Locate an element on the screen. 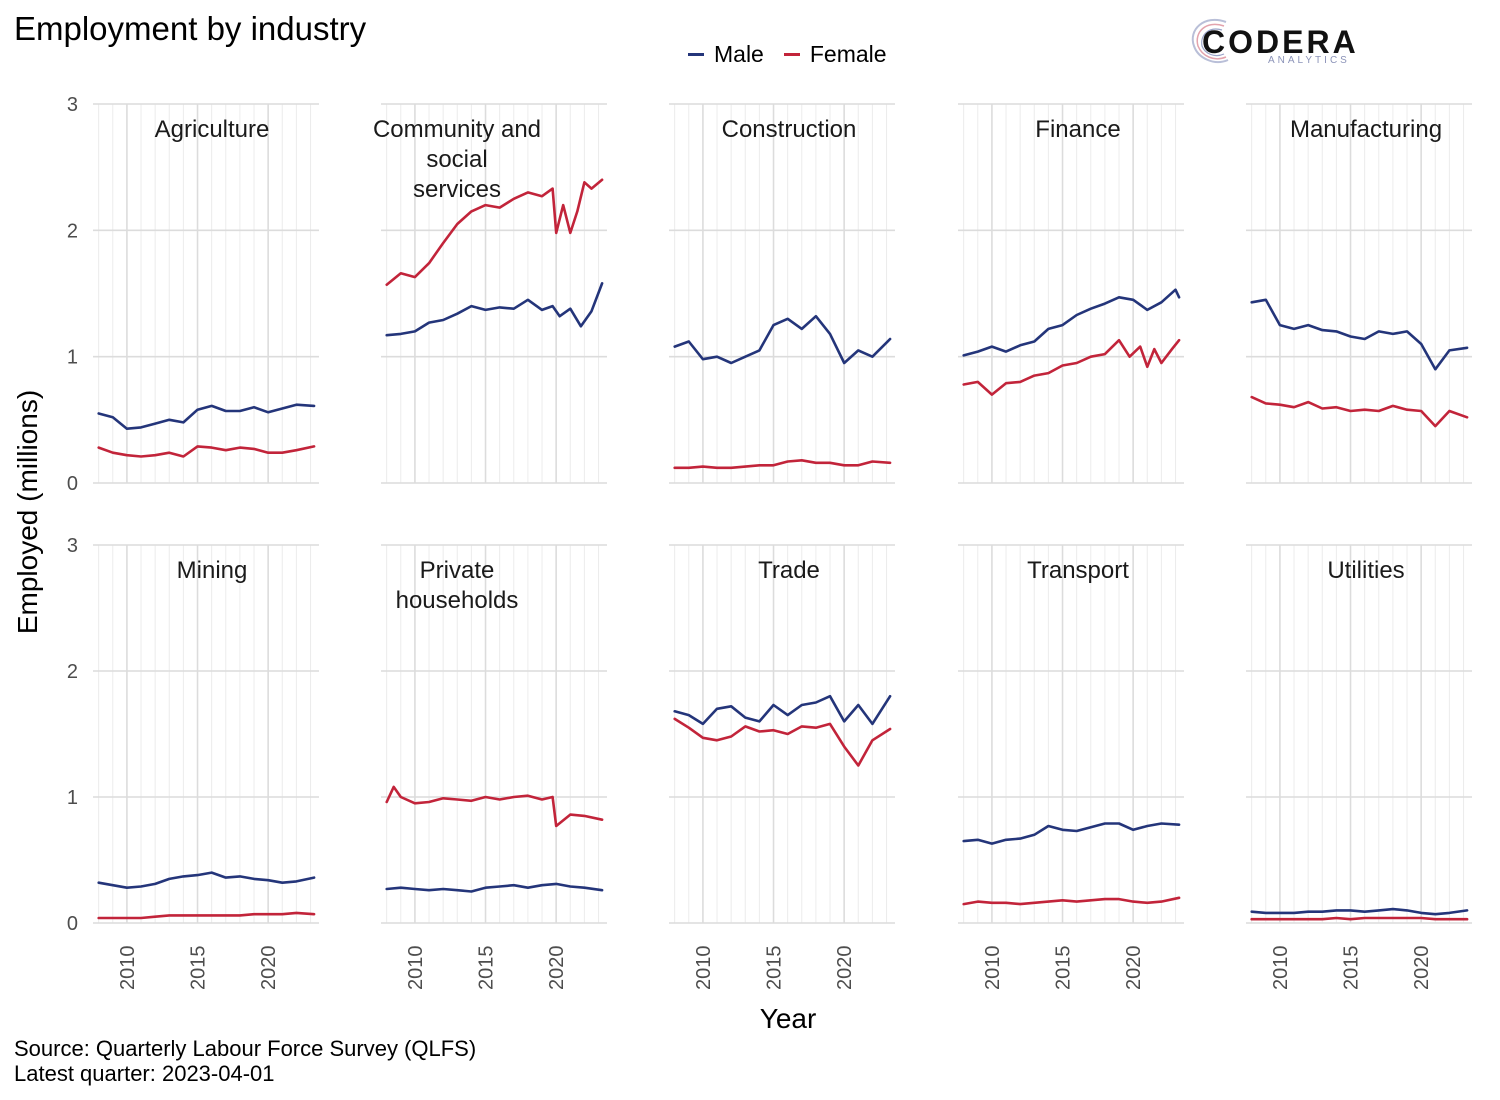 Image resolution: width=1500 pixels, height=1100 pixels. panel-finance: Finance is located at coordinates (1071, 293).